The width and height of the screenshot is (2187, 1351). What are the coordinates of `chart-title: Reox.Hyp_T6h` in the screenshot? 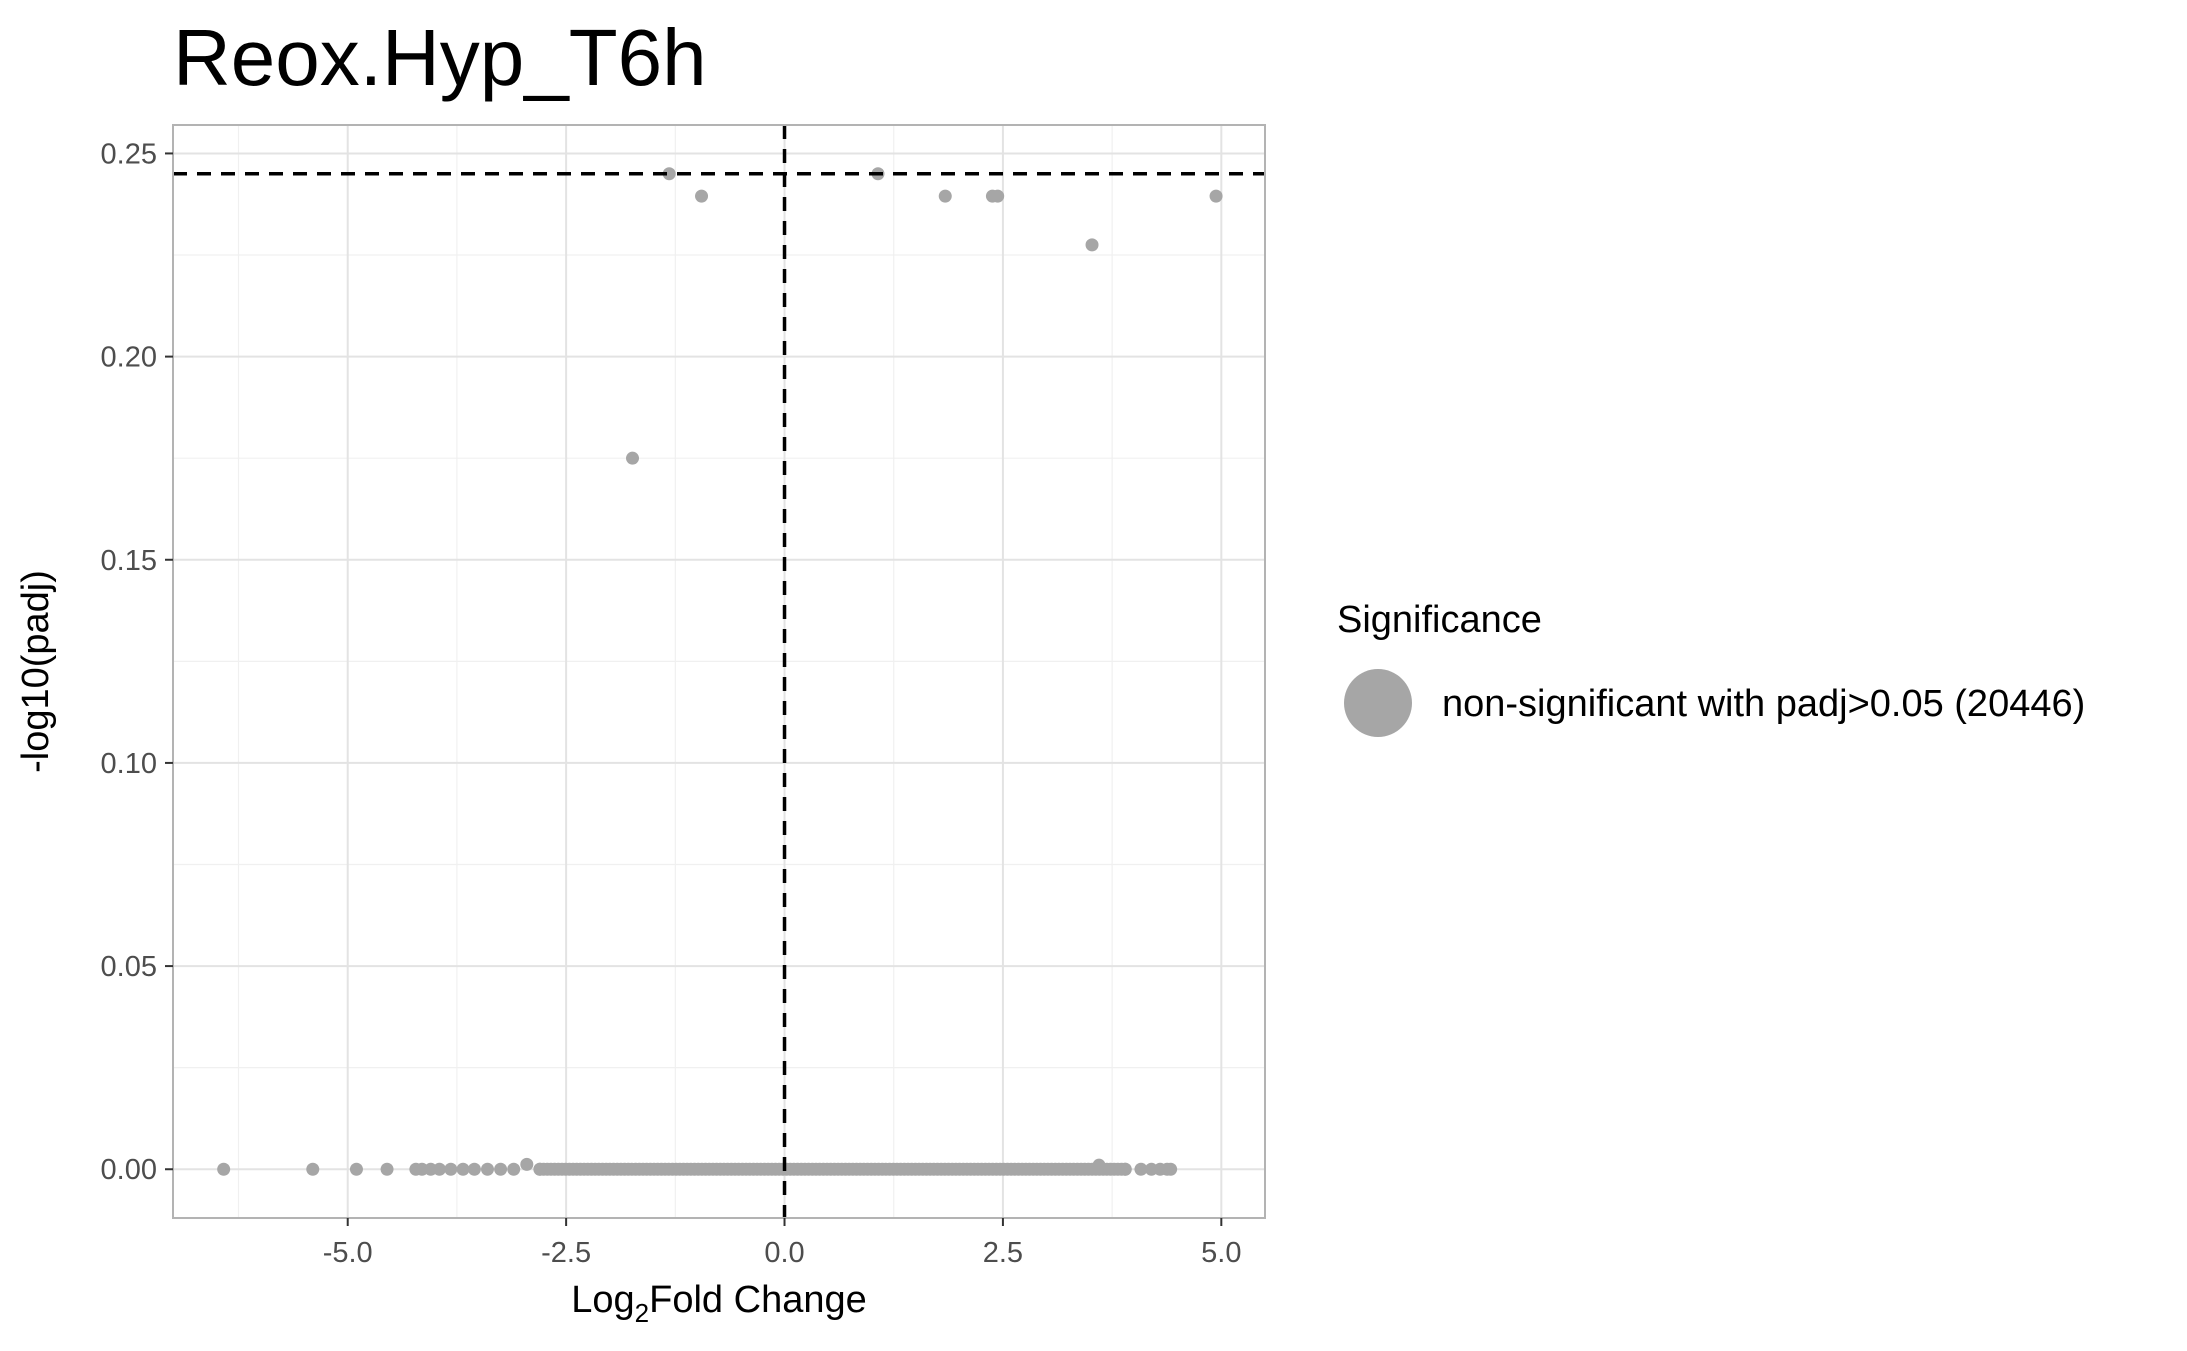 It's located at (440, 57).